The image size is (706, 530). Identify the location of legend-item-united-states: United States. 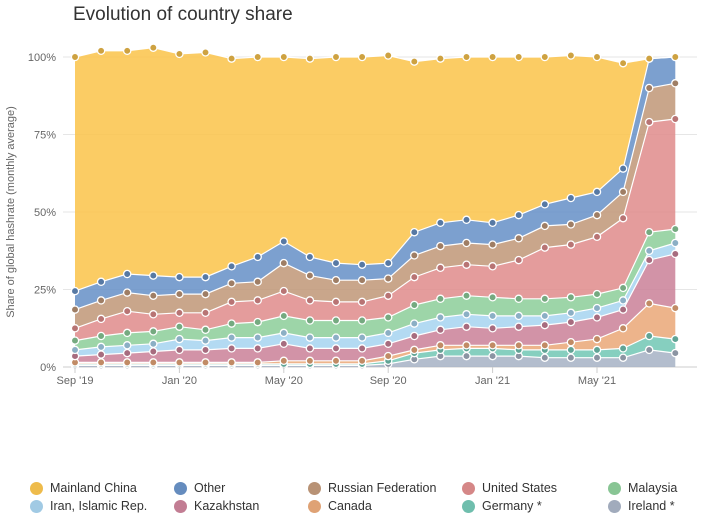
(509, 488).